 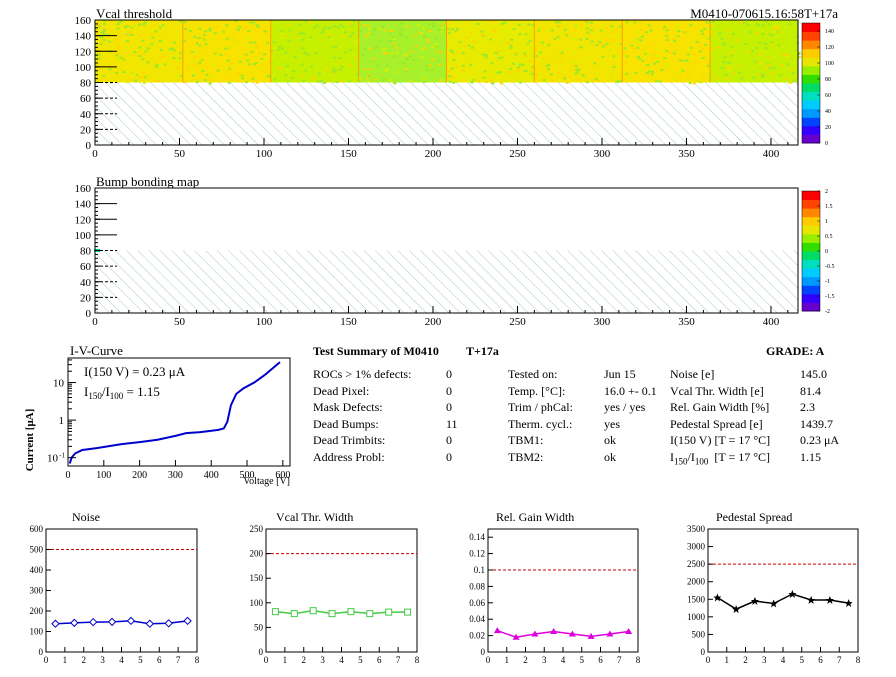 What do you see at coordinates (348, 154) in the screenshot?
I see `x-tick-label: 150` at bounding box center [348, 154].